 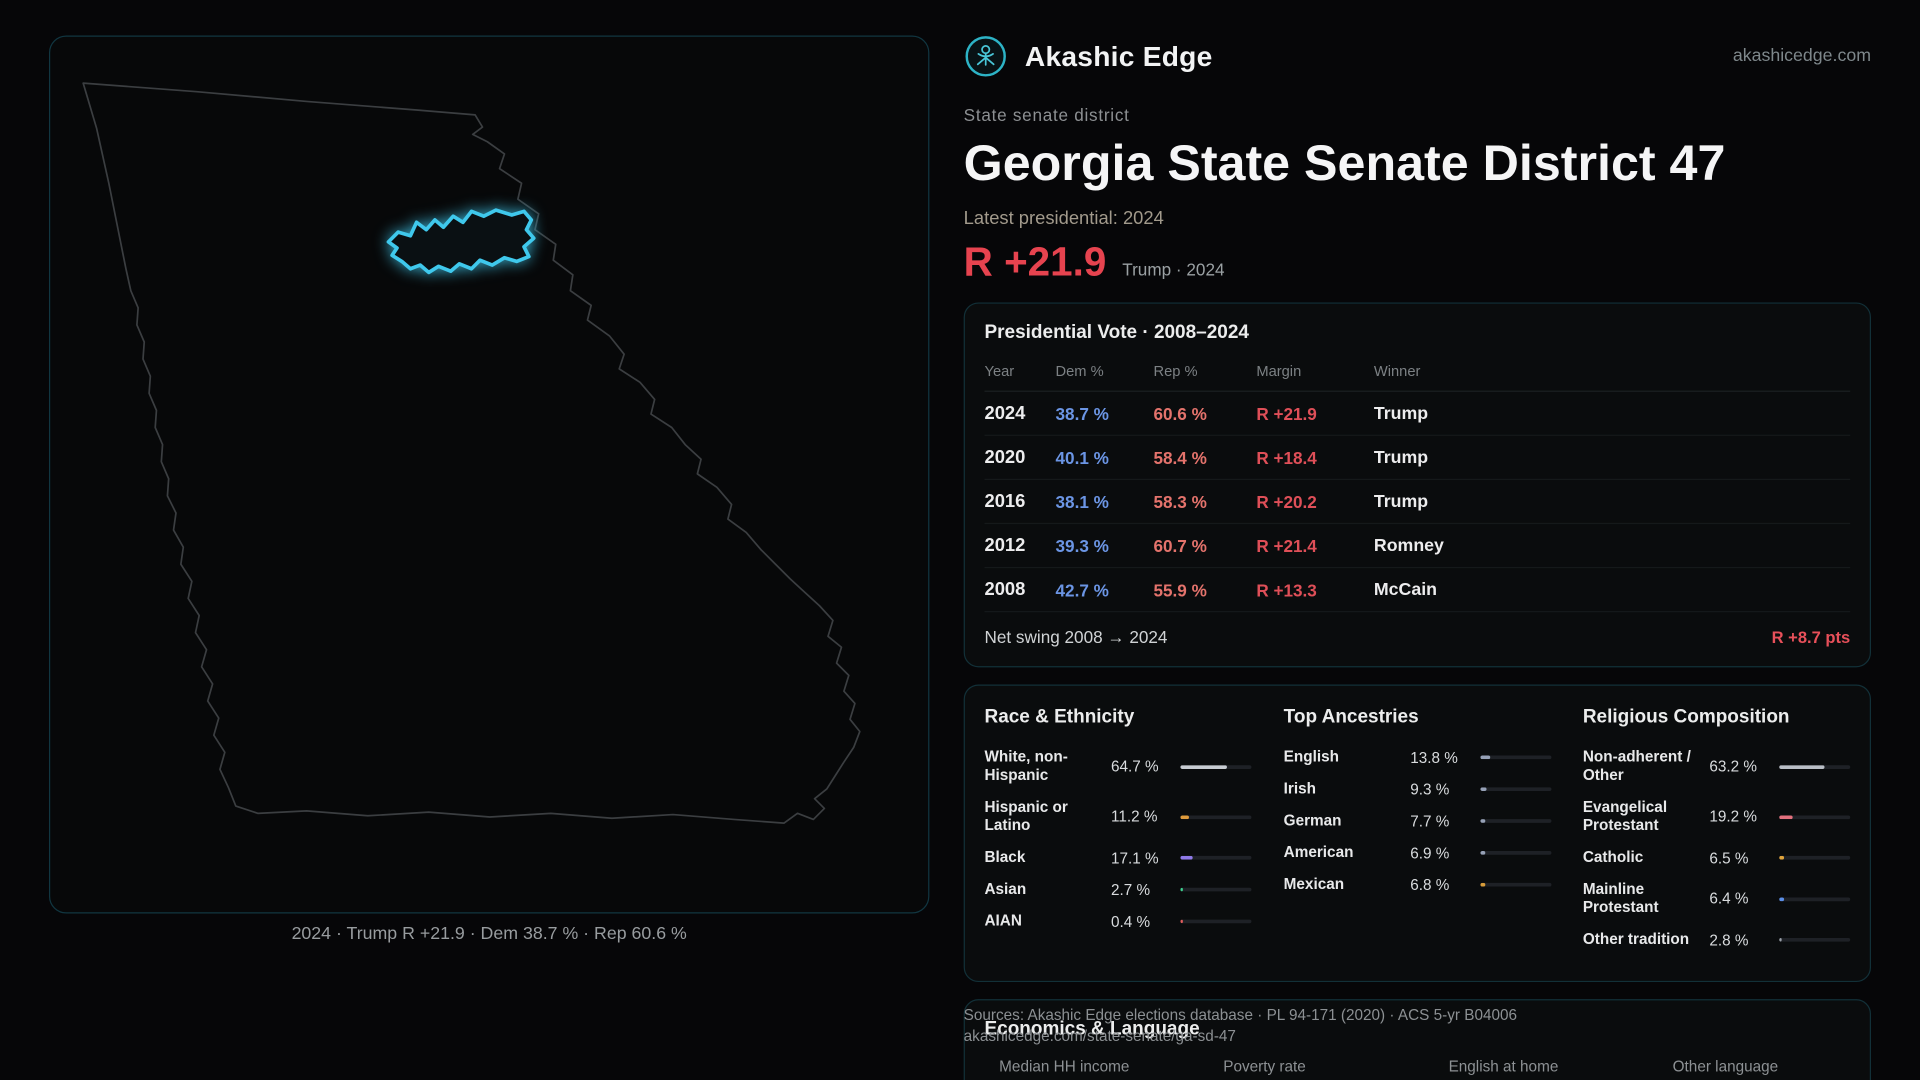 I want to click on brand-name: Akashic Edge, so click(x=1118, y=55).